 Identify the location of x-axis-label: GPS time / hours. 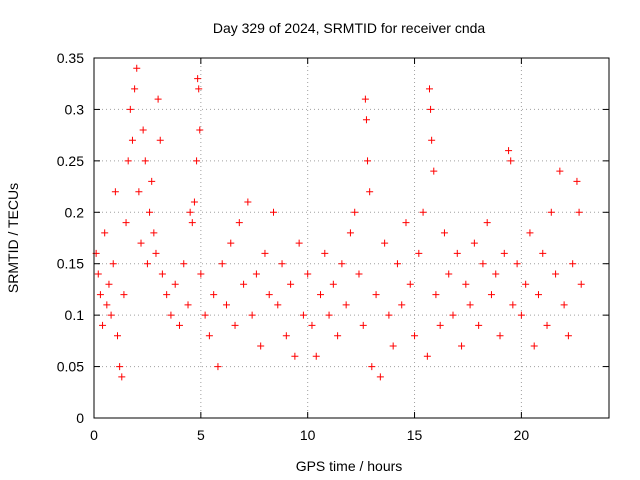
(349, 466).